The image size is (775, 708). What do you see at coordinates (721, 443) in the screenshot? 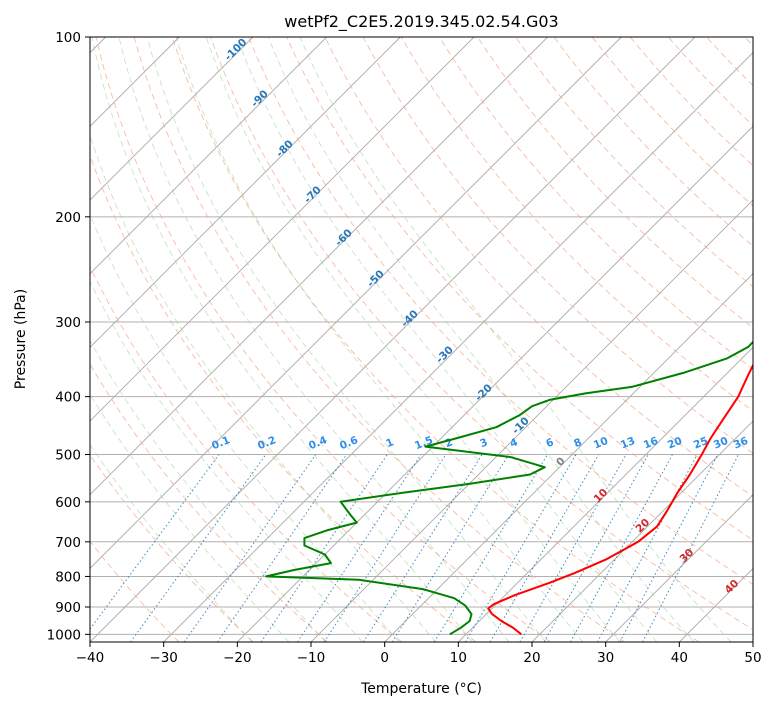
I see `mixing-ratio-label: 30` at bounding box center [721, 443].